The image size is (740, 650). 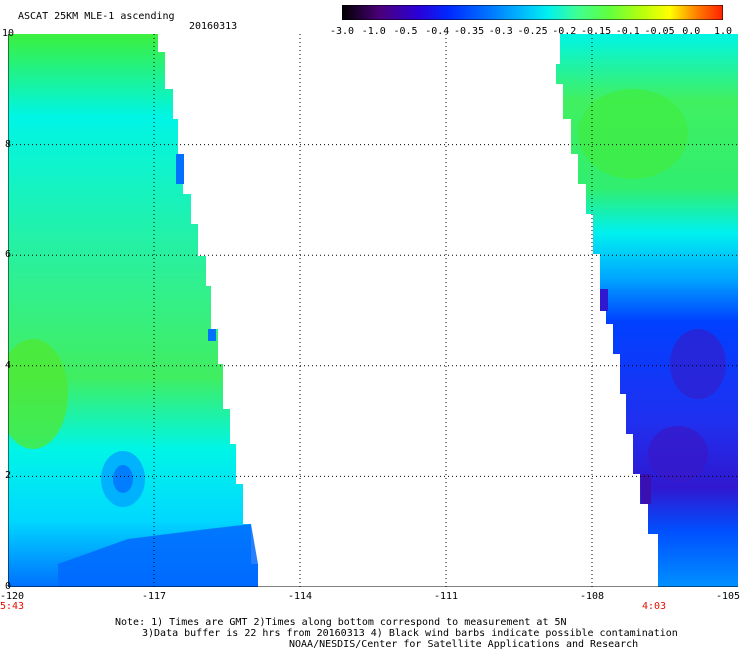 What do you see at coordinates (405, 31) in the screenshot?
I see `colorbar-tick-label: -0.5` at bounding box center [405, 31].